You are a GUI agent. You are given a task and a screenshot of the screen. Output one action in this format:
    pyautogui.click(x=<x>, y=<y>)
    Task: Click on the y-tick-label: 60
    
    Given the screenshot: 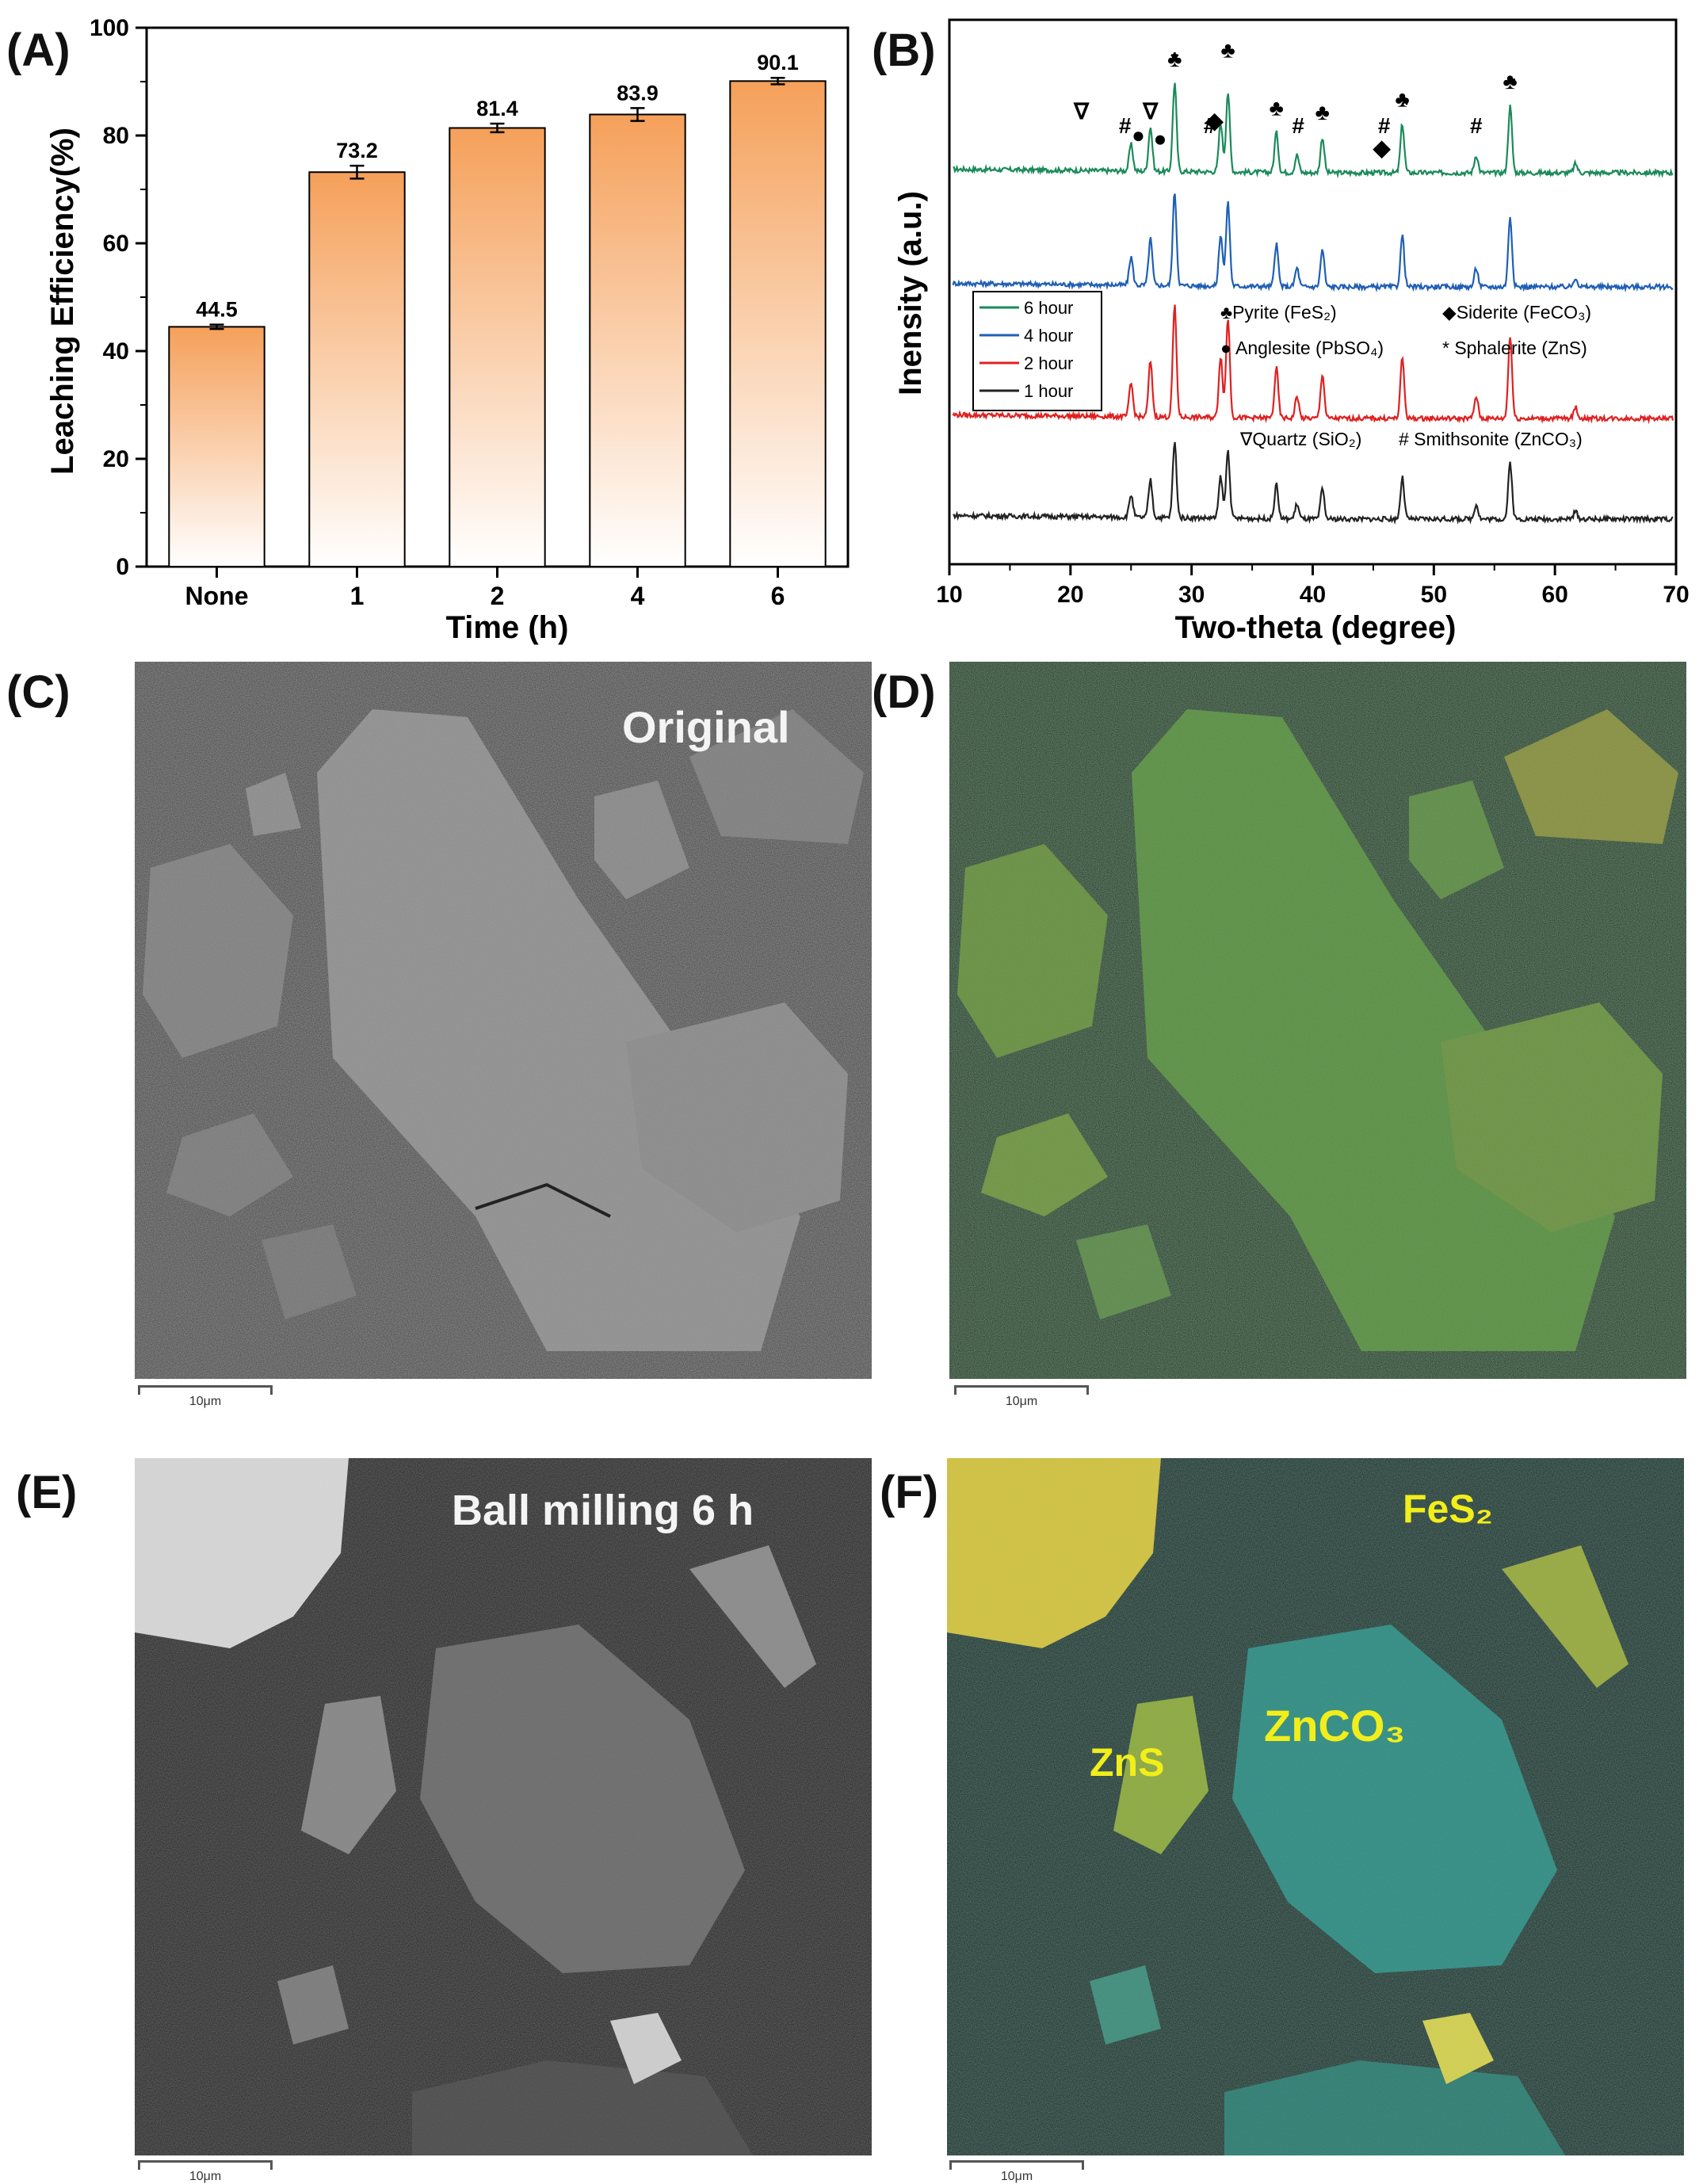 What is the action you would take?
    pyautogui.click(x=116, y=244)
    